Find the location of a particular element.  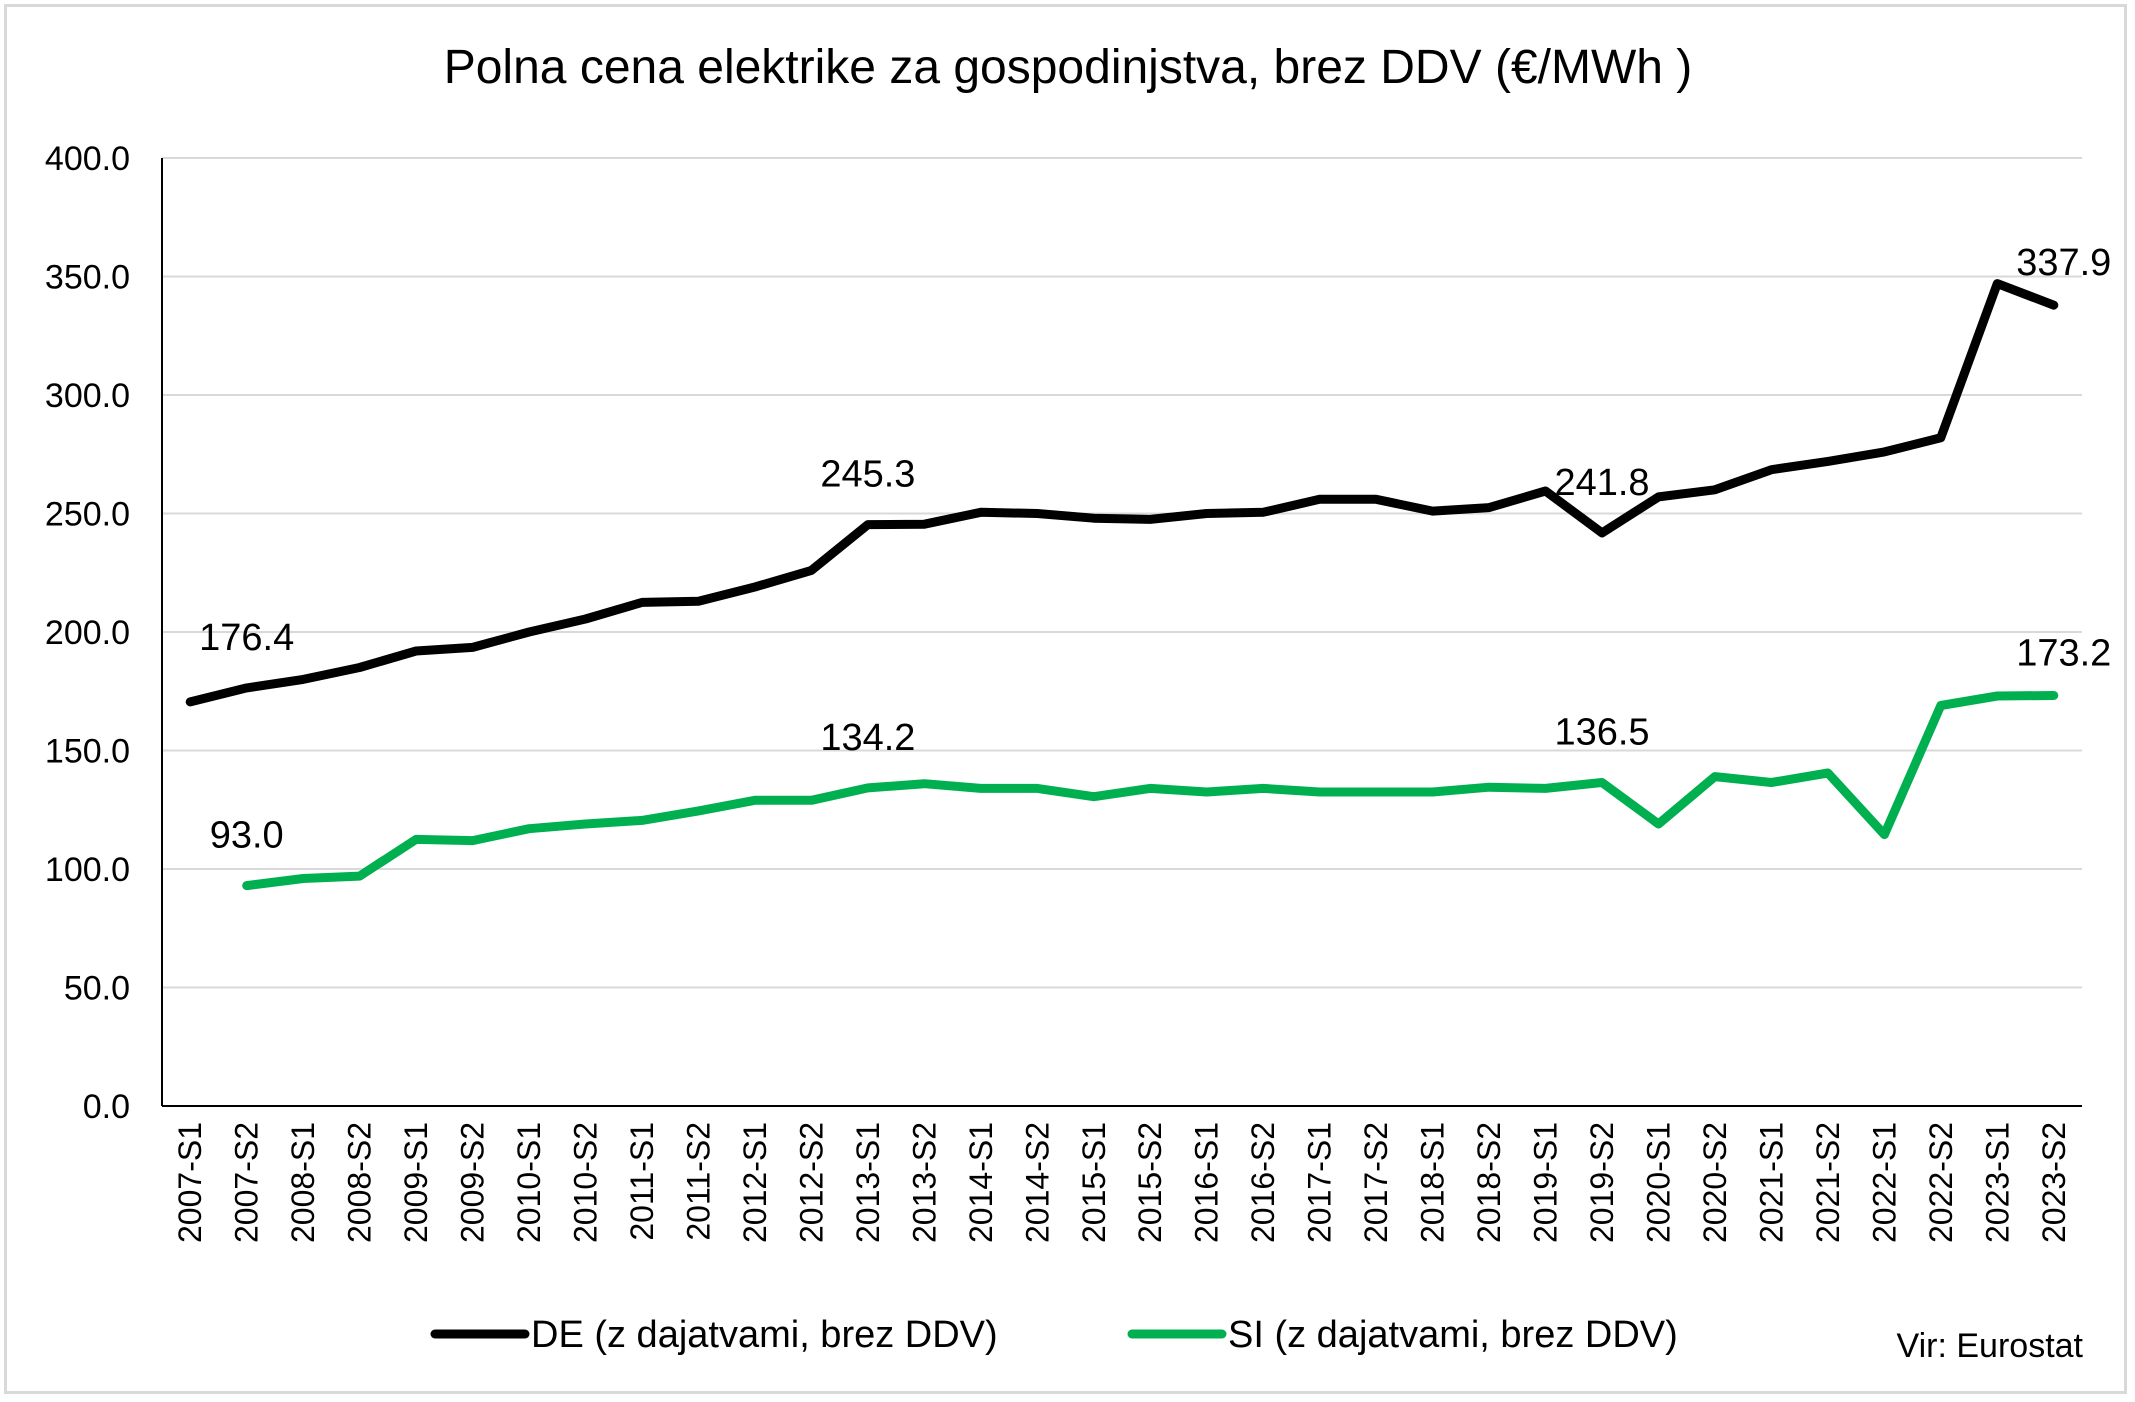

x-tick-label: 2008-S2 is located at coordinates (360, 1182).